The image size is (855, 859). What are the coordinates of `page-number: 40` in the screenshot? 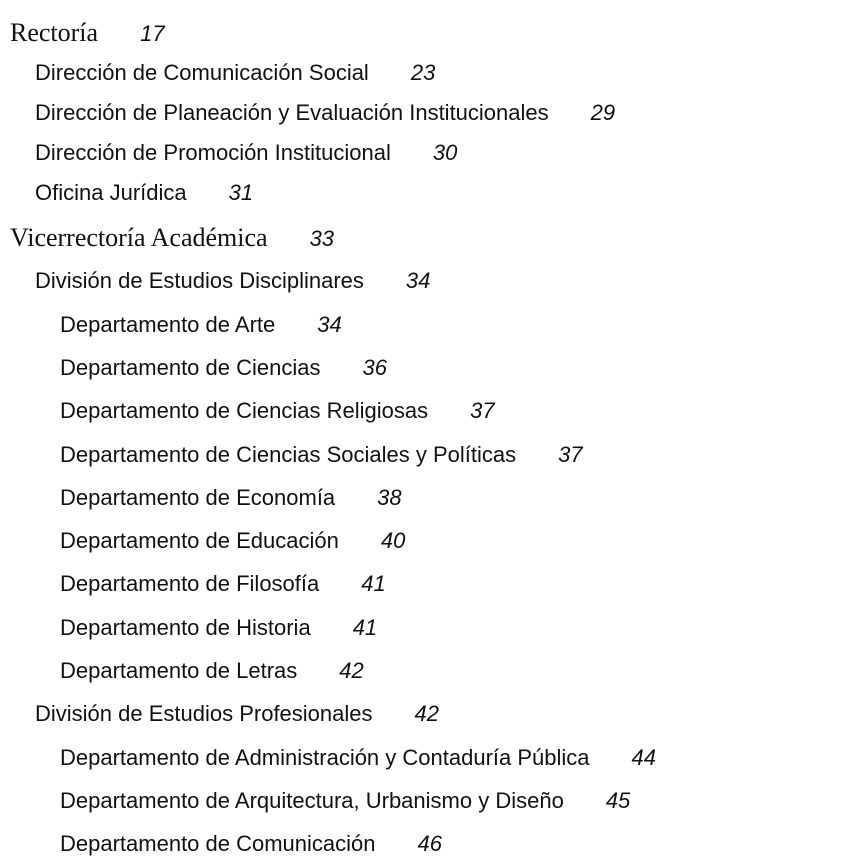 It's located at (393, 541).